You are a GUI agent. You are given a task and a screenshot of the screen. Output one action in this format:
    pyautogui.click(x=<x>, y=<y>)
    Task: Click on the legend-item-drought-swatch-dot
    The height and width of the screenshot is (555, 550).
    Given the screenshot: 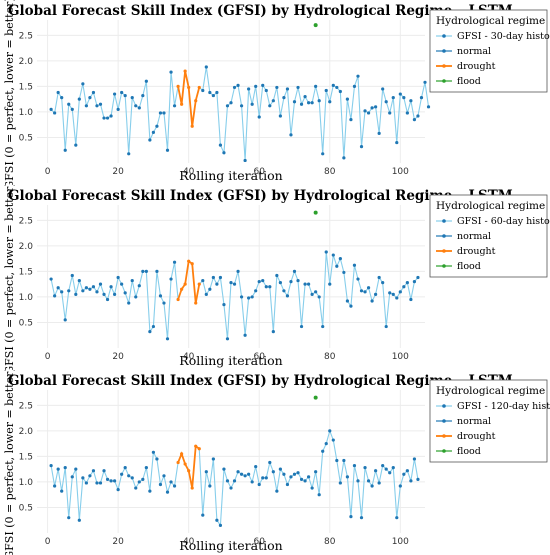 What is the action you would take?
    pyautogui.click(x=444, y=251)
    